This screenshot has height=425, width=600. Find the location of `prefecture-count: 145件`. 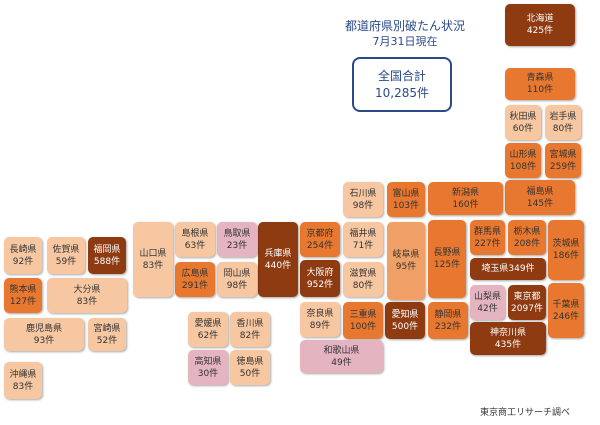

prefecture-count: 145件 is located at coordinates (540, 203).